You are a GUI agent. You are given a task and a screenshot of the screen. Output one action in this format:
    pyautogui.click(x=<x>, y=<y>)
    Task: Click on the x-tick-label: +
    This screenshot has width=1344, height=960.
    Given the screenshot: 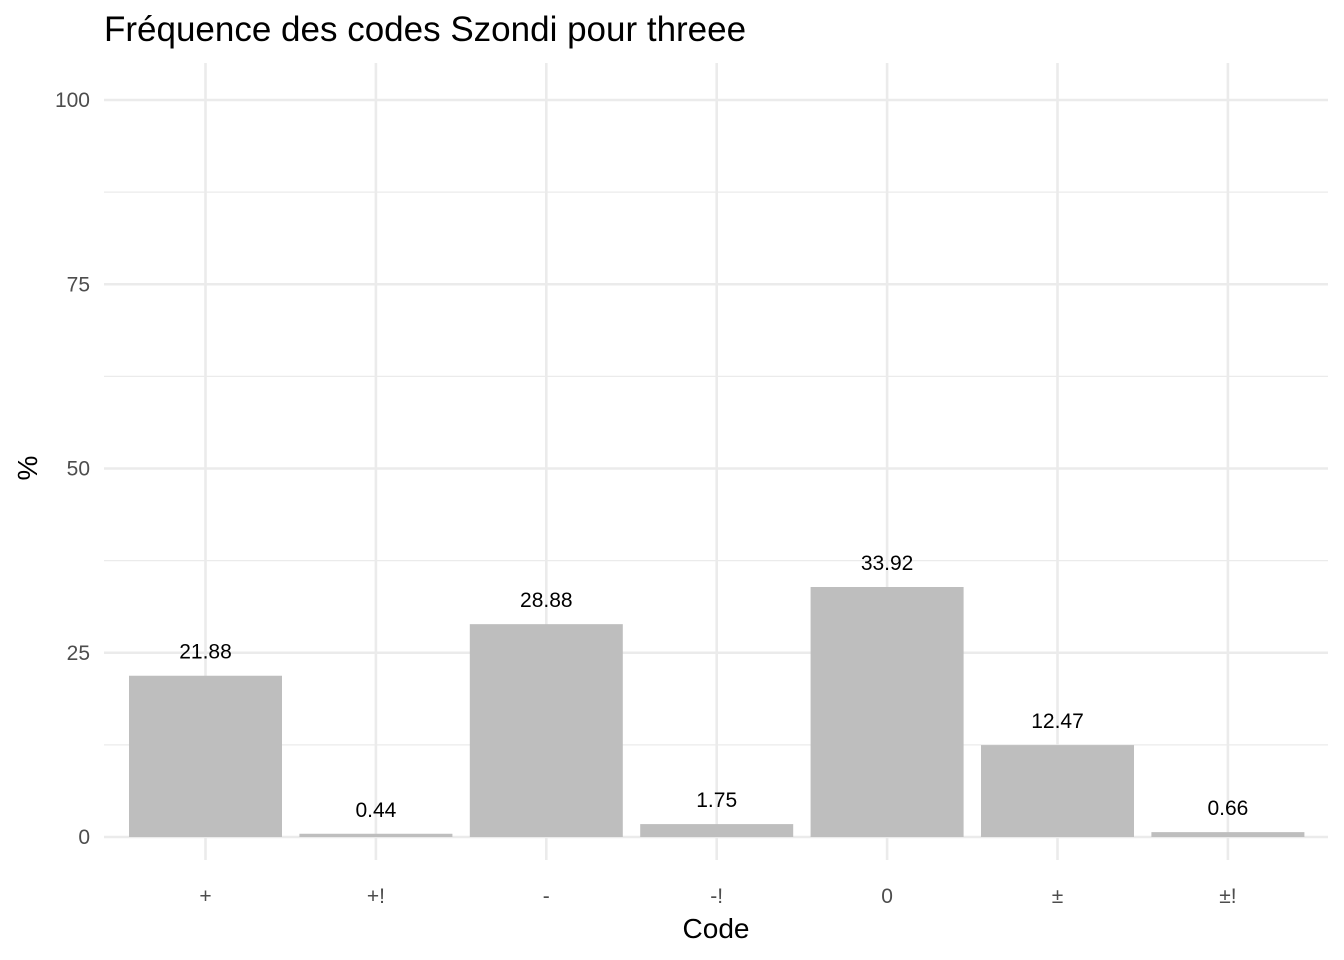 What is the action you would take?
    pyautogui.click(x=205, y=896)
    